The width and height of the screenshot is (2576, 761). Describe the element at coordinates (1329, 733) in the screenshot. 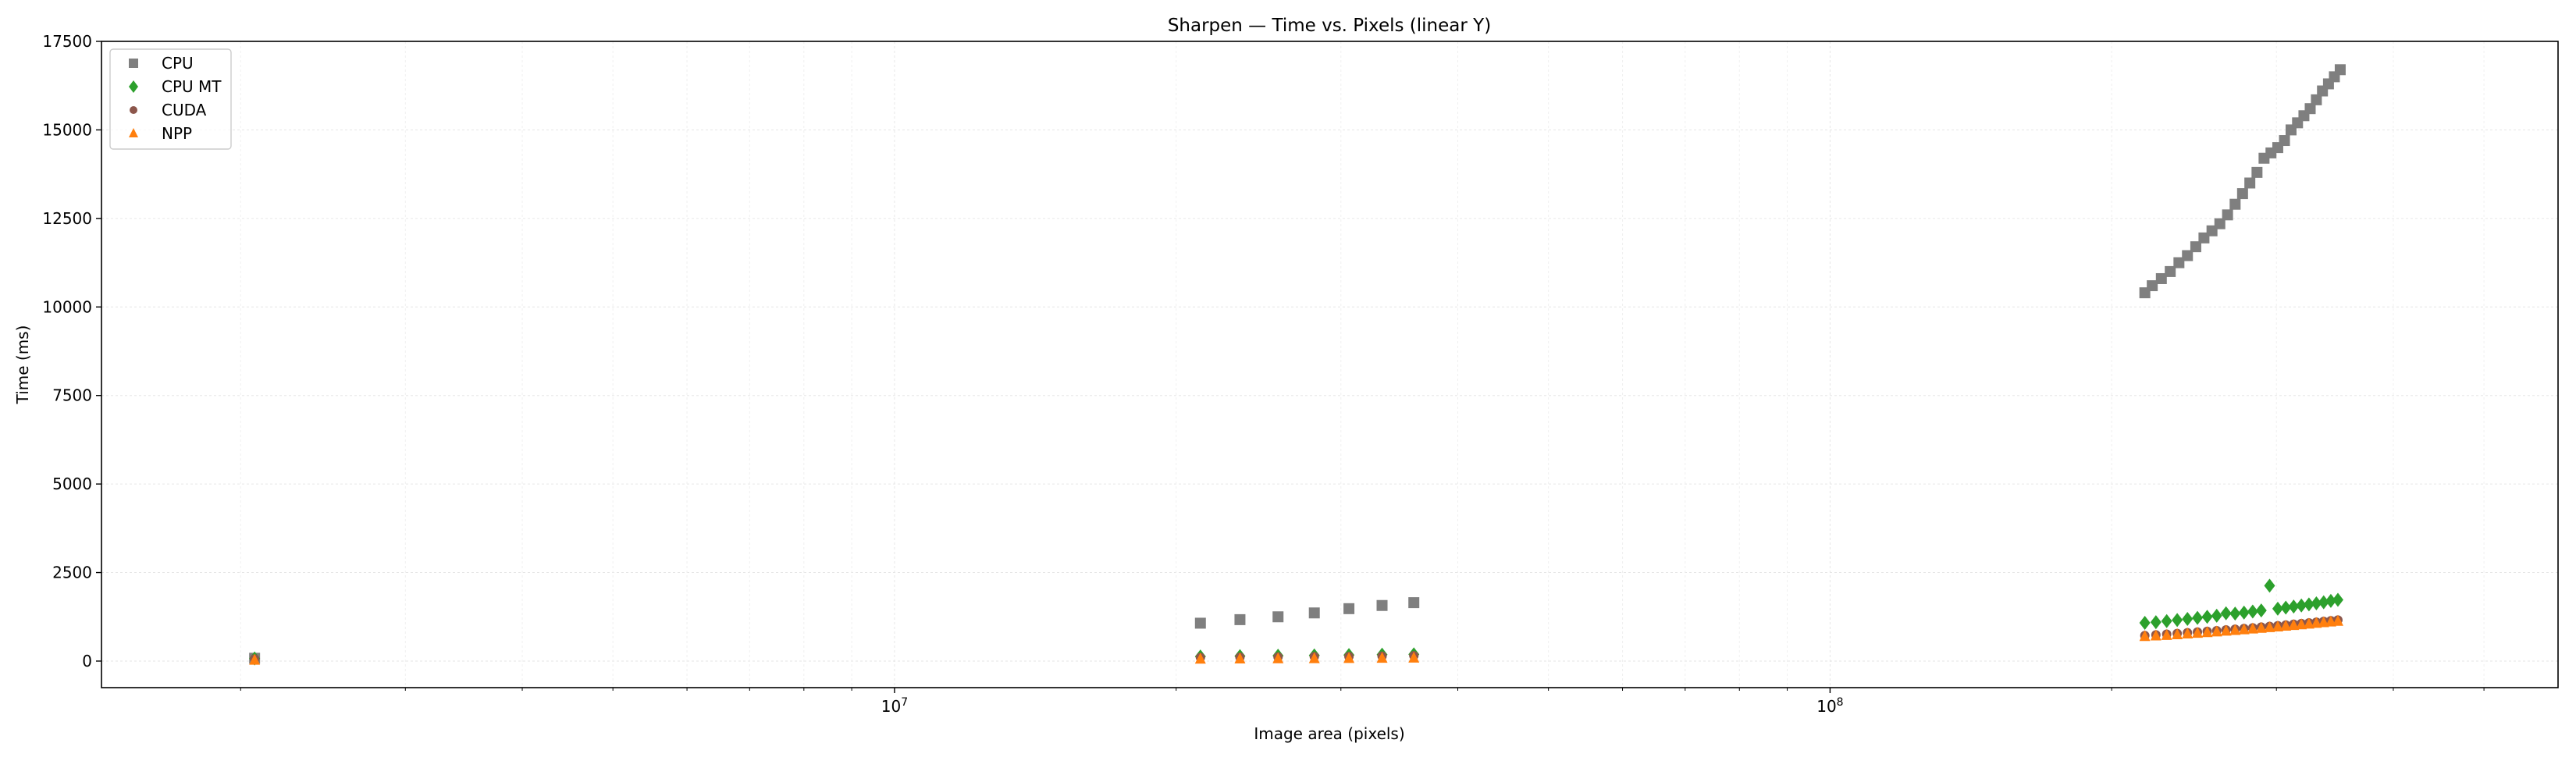

I see `x-axis-label: Image area (pixels)` at that location.